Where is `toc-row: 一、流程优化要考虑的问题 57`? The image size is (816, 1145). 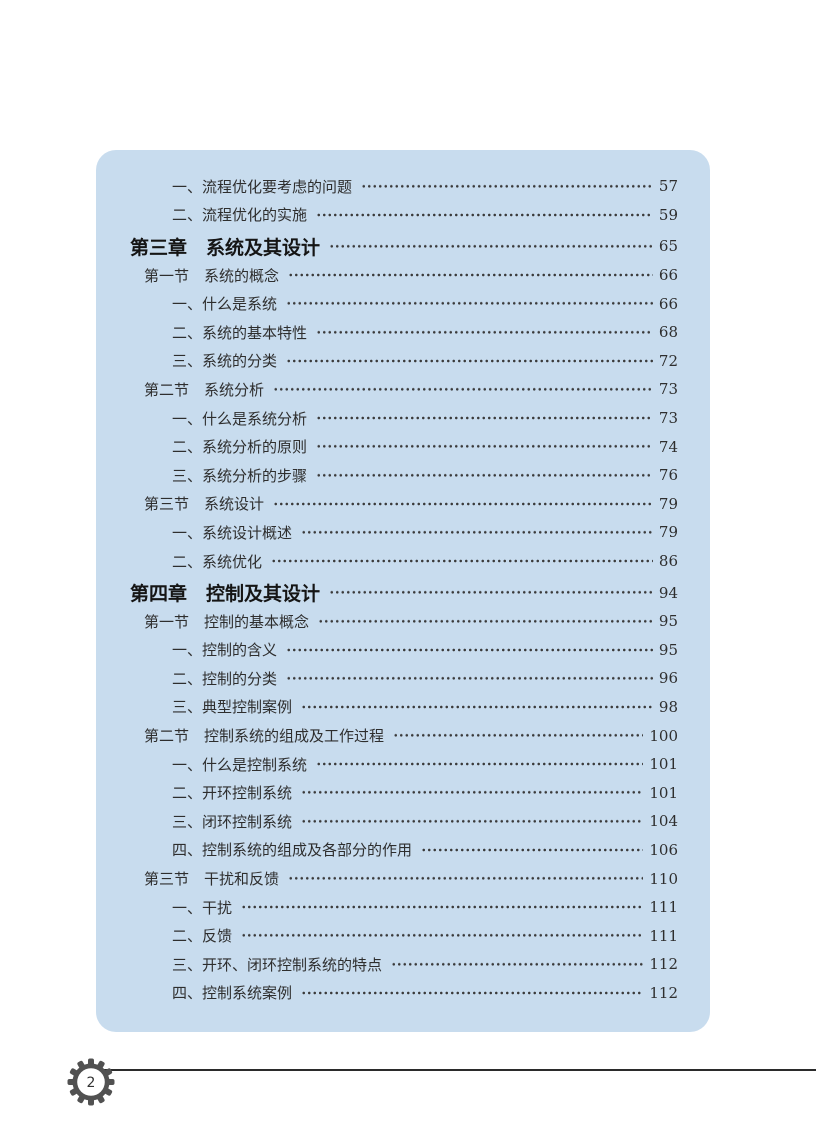 toc-row: 一、流程优化要考虑的问题 57 is located at coordinates (387, 186).